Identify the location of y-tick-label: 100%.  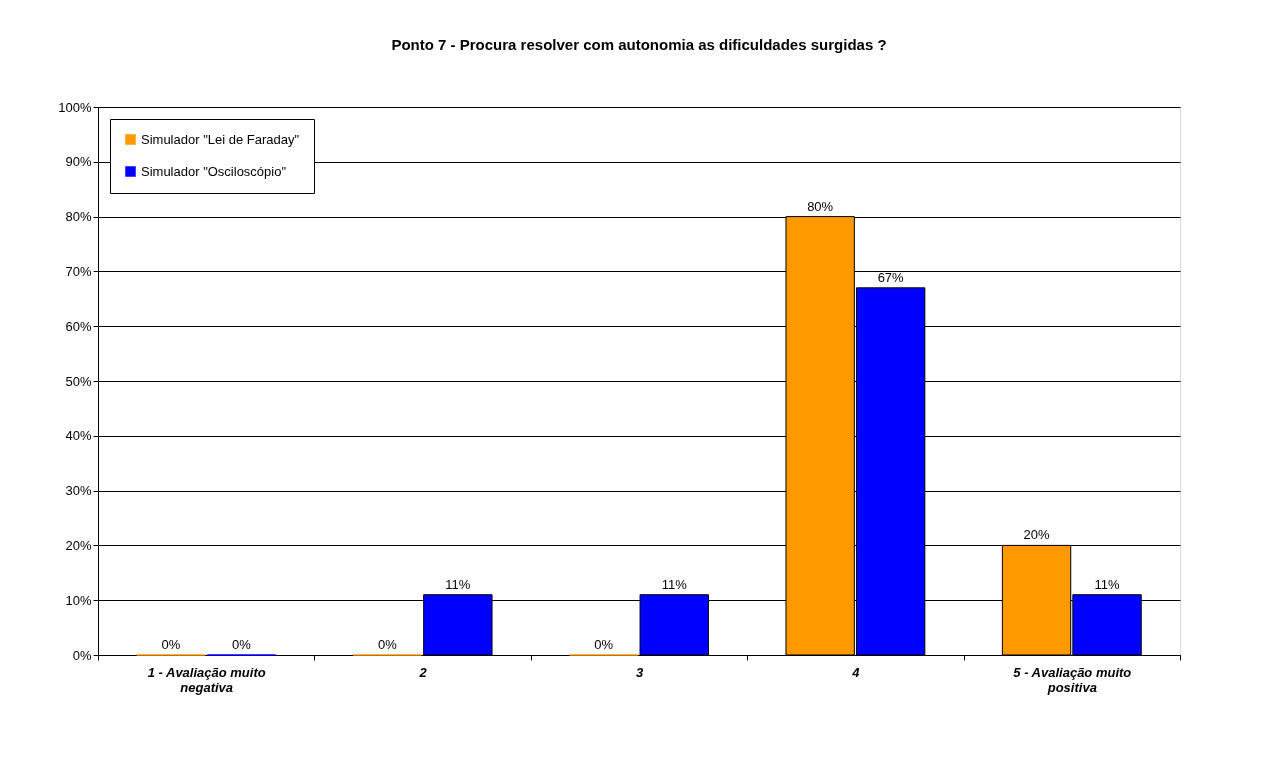
(75, 107).